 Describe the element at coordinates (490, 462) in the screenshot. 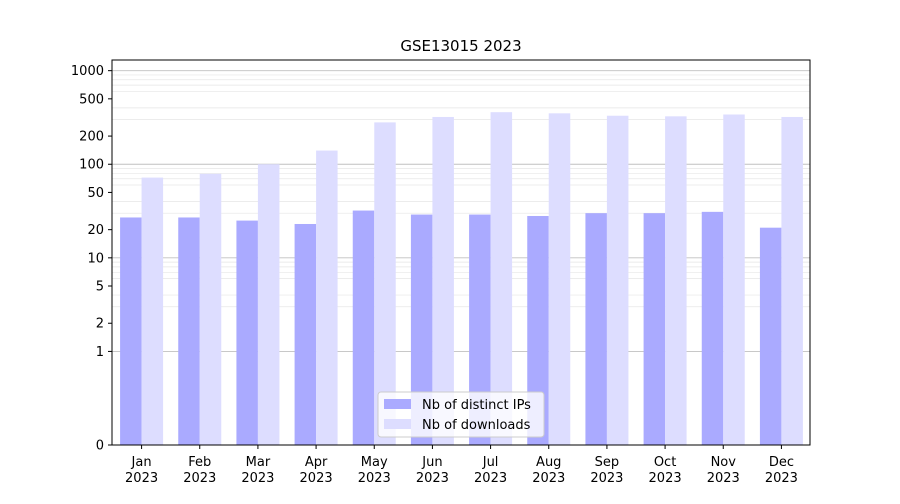

I see `x-tick-label-month: Jul` at that location.